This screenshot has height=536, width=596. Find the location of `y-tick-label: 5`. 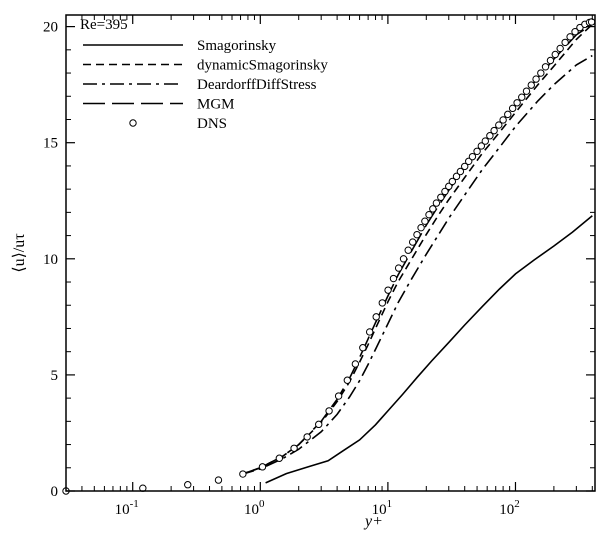

y-tick-label: 5 is located at coordinates (55, 376).